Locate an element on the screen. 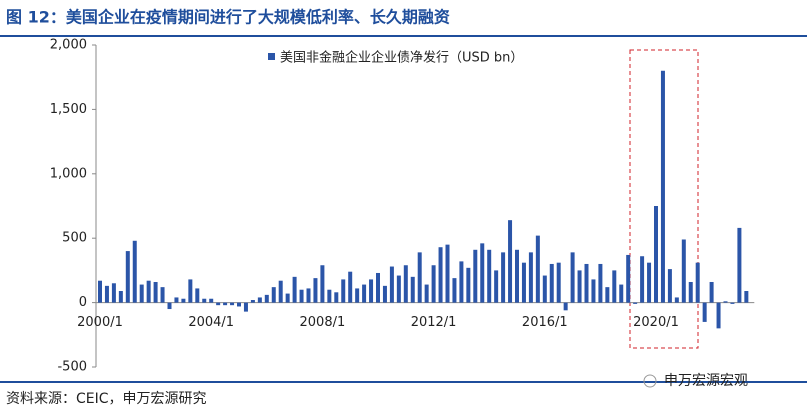 Image resolution: width=807 pixels, height=417 pixels. y-tick-label: 1,500 is located at coordinates (68, 109).